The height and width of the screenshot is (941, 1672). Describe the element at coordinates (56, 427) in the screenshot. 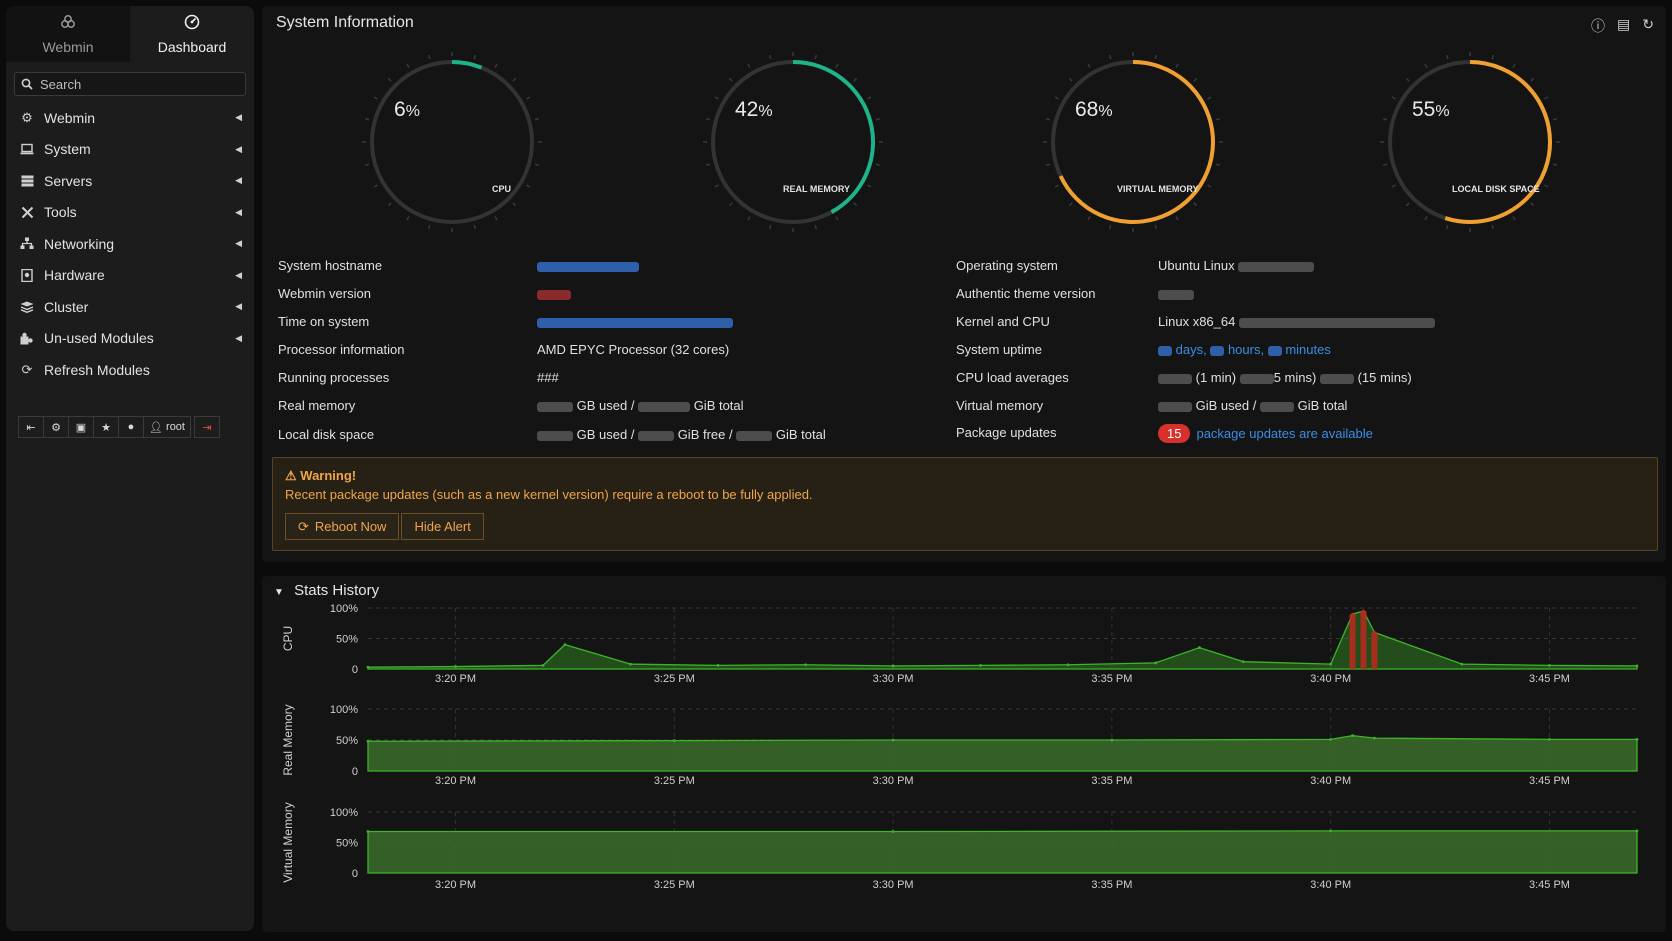

I see `settings-button: ⚙` at that location.